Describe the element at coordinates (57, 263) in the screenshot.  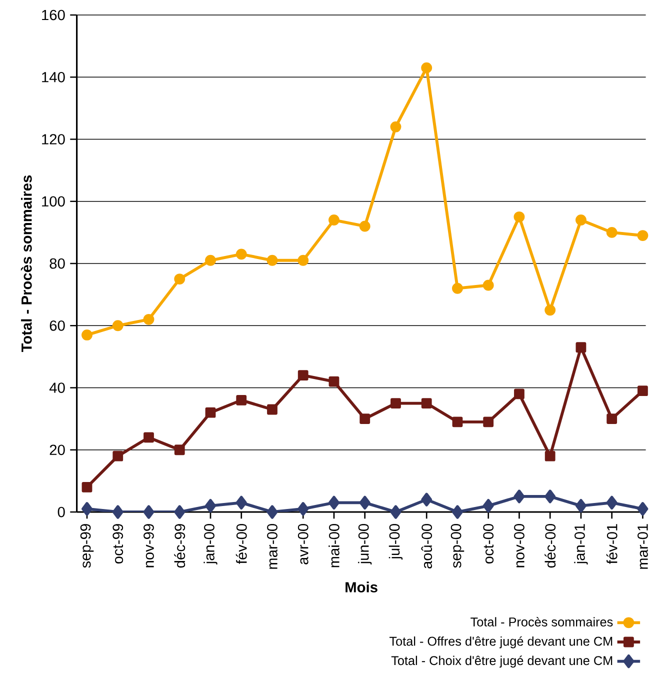
I see `y-tick-label: 80` at that location.